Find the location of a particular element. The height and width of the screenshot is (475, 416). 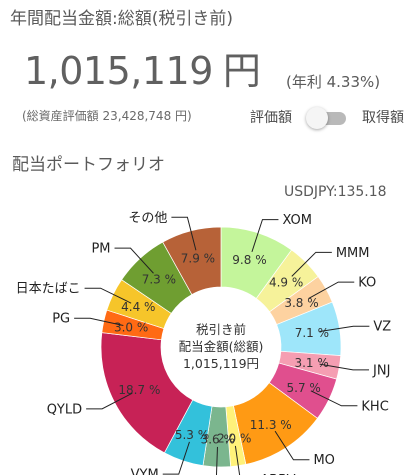

slice-percent-label: 11.3 % is located at coordinates (271, 425).